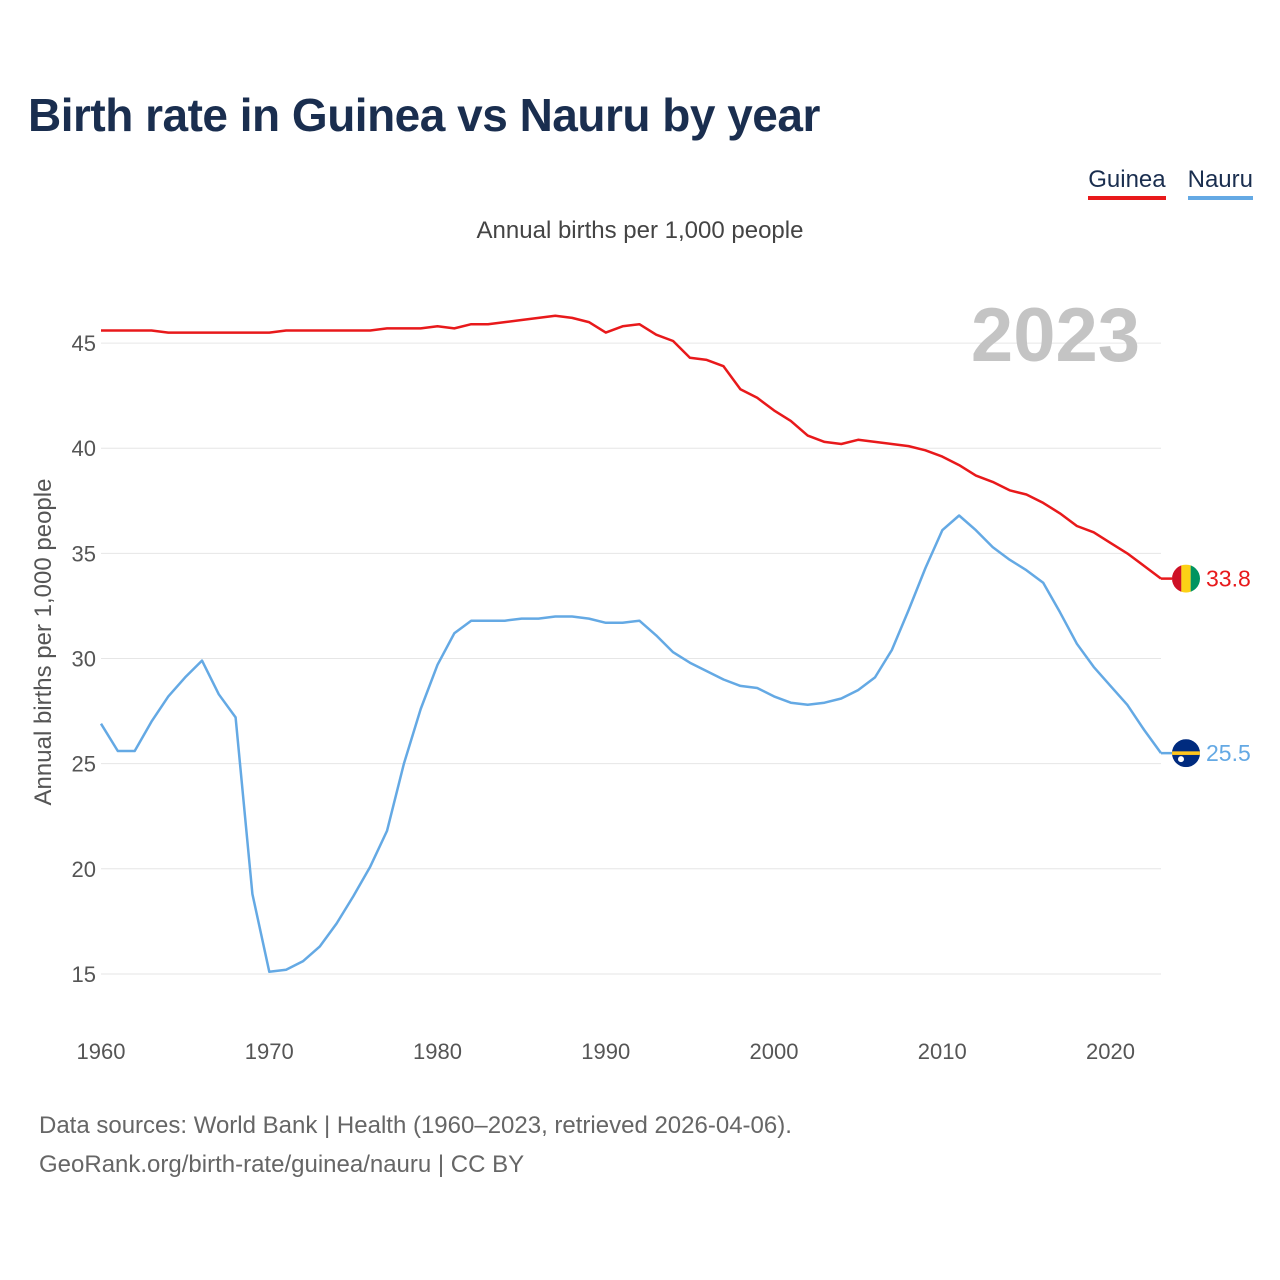 The image size is (1280, 1280). Describe the element at coordinates (424, 115) in the screenshot. I see `chart-title: Birth rate in Guinea vs Nauru by year` at that location.